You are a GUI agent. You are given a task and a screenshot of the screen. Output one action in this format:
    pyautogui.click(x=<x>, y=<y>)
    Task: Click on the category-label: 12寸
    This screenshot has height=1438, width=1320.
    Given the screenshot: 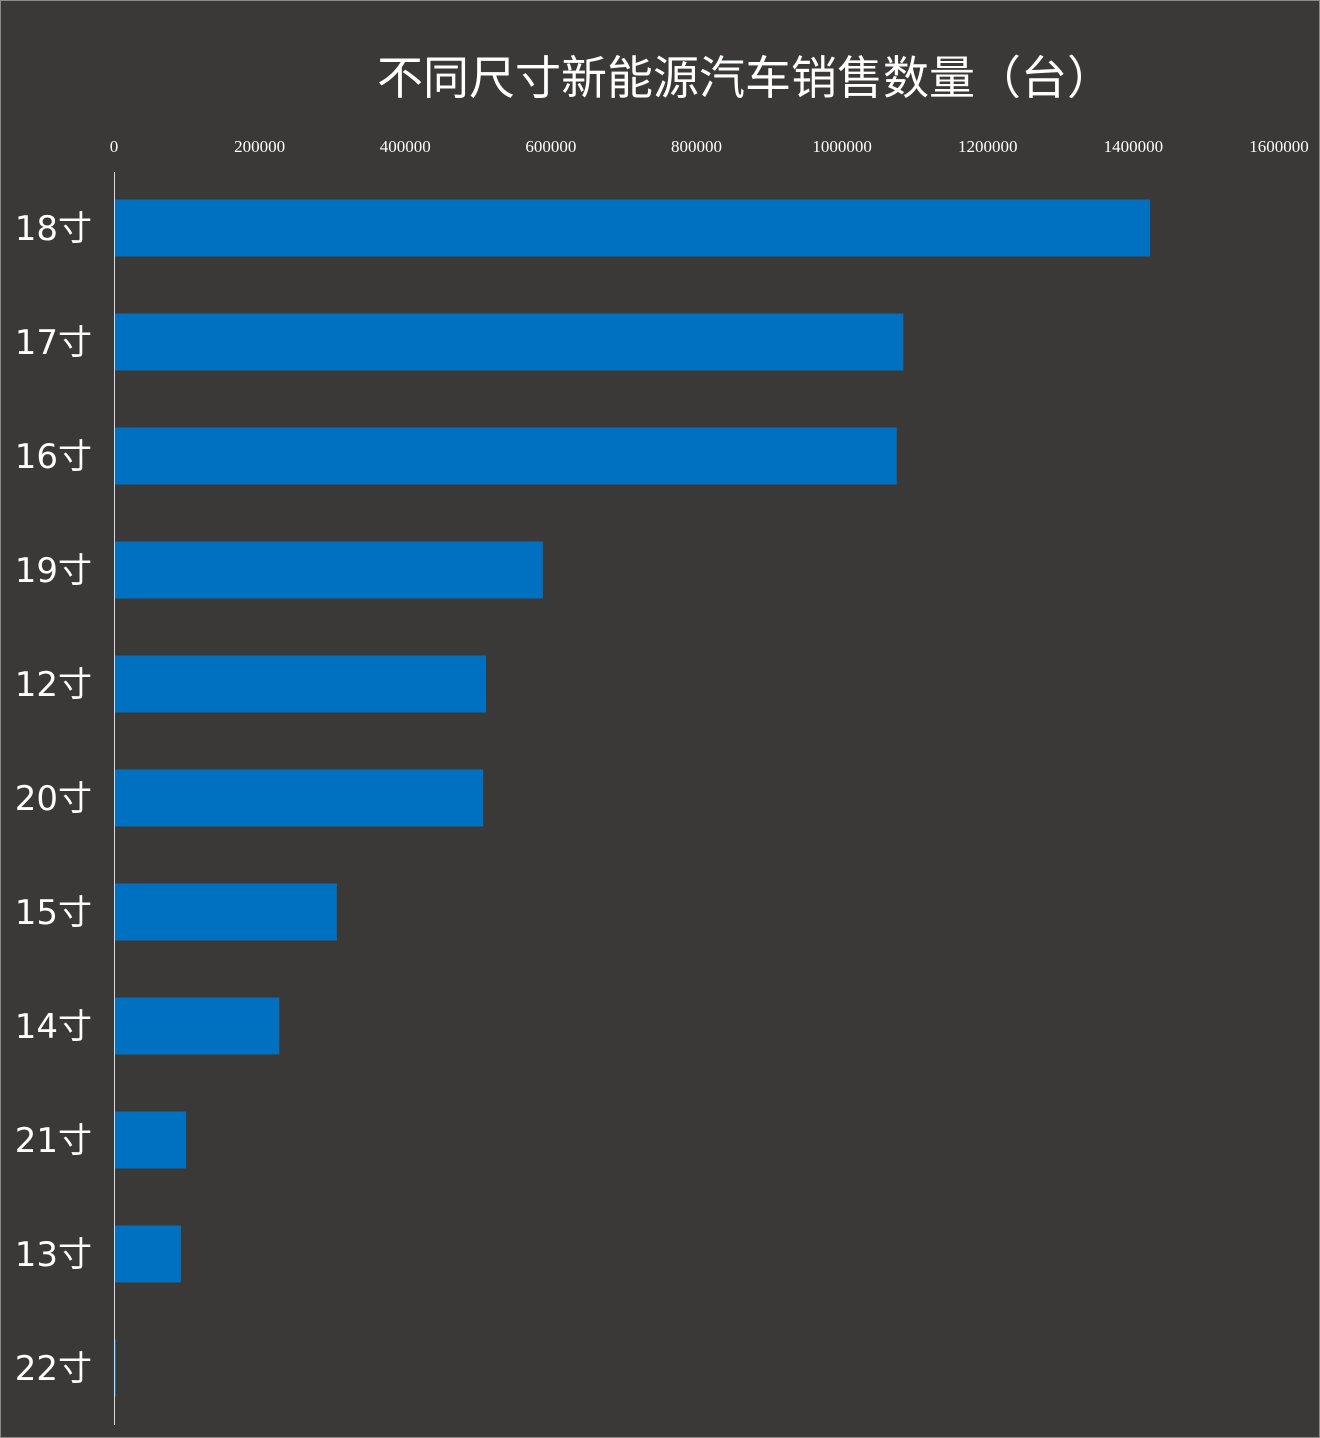 What is the action you would take?
    pyautogui.click(x=53, y=685)
    